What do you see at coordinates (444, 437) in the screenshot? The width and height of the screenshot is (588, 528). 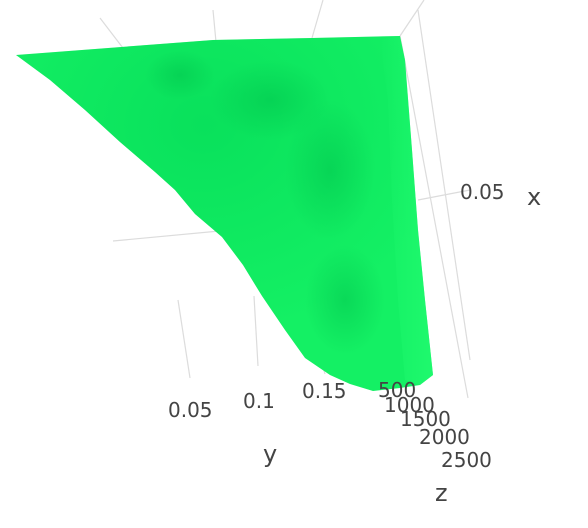 I see `z-tick-label: 2000` at bounding box center [444, 437].